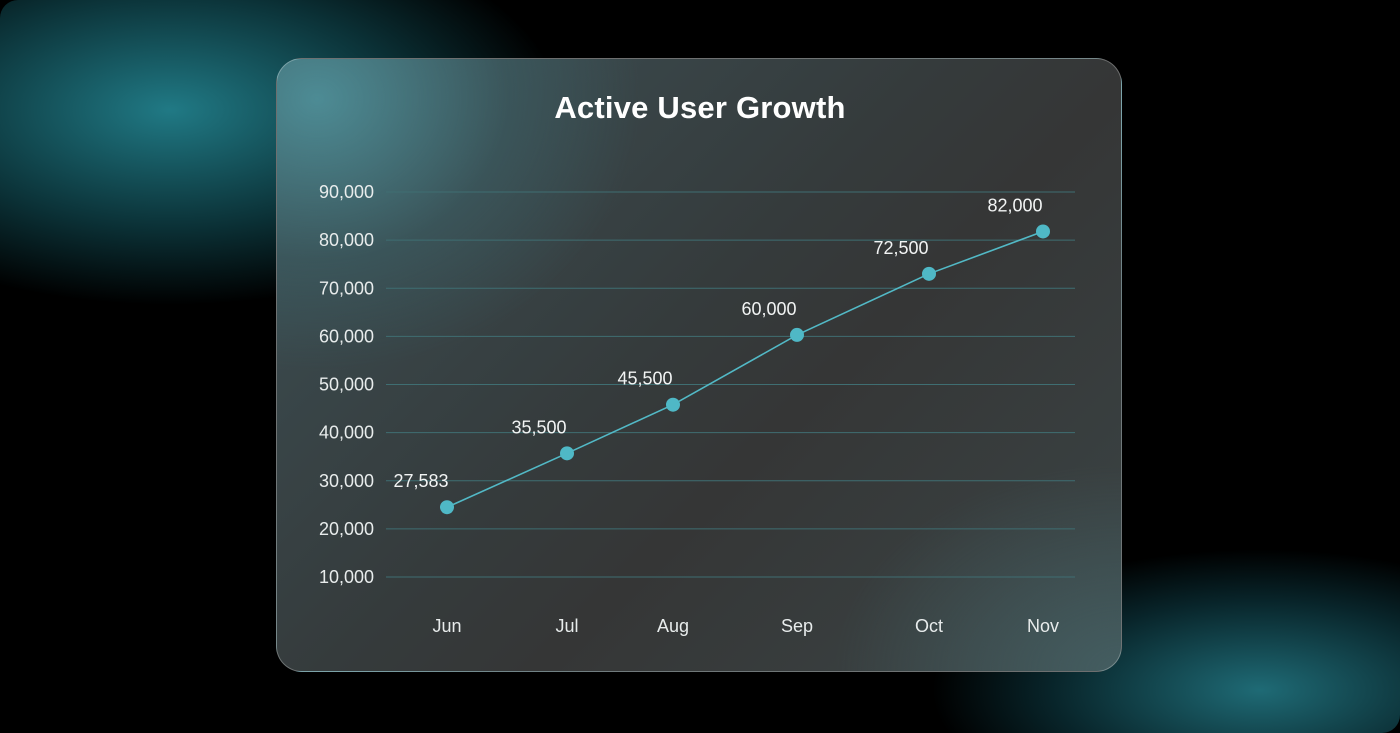 This screenshot has height=733, width=1400. Describe the element at coordinates (346, 192) in the screenshot. I see `y-tick-label: 90,000` at that location.